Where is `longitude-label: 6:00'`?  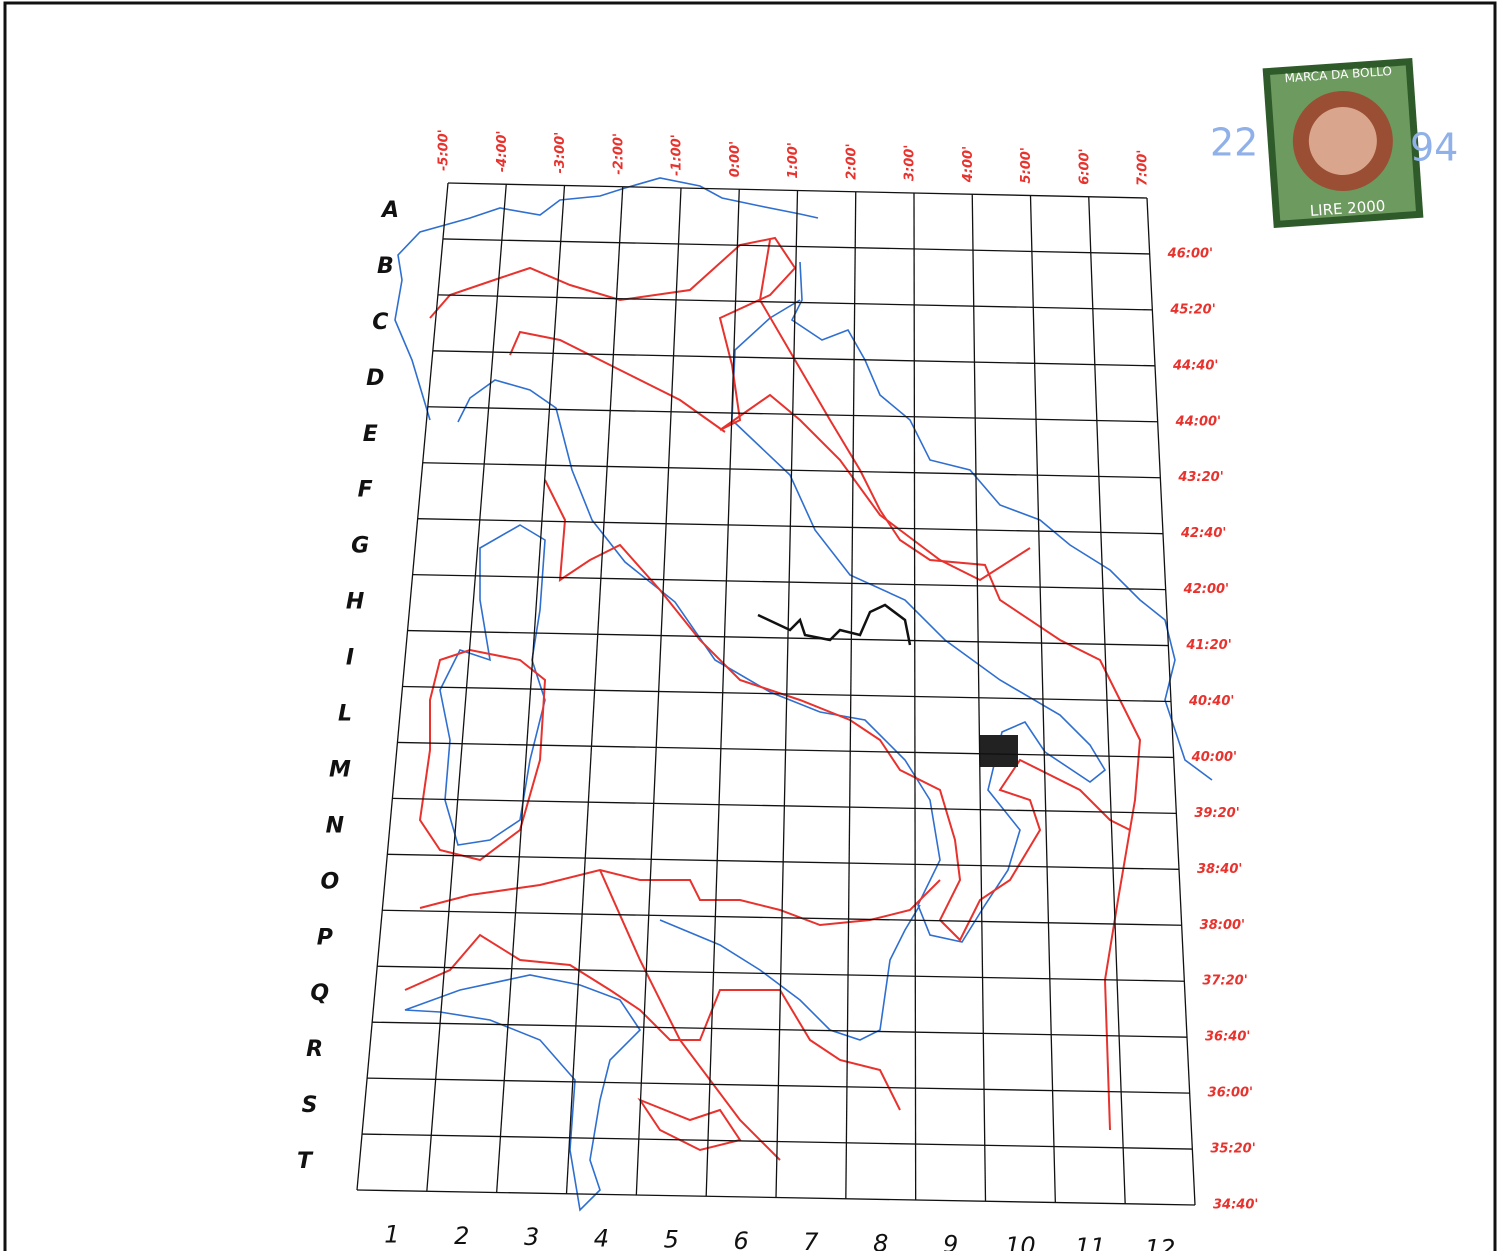 longitude-label: 6:00' is located at coordinates (1084, 166).